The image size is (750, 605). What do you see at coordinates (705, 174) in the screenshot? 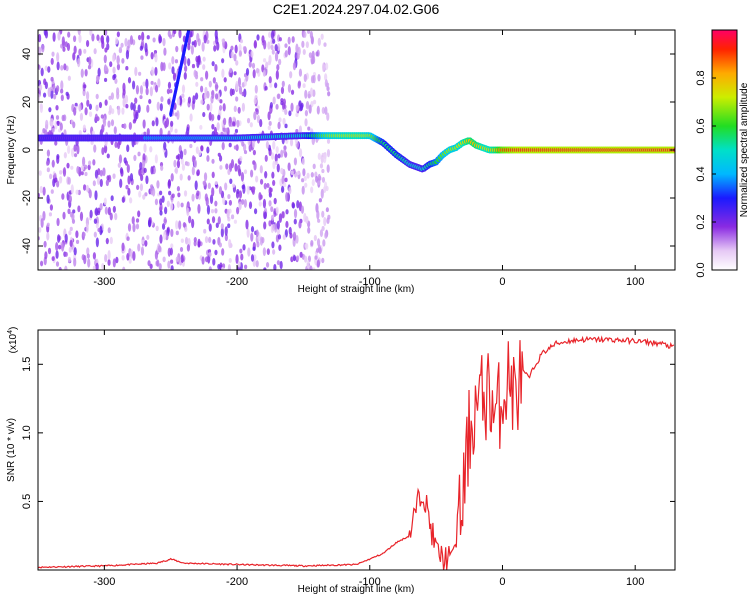
I see `colorbar-ticks: 0.0 0.2 0.4 0.6 0.8` at bounding box center [705, 174].